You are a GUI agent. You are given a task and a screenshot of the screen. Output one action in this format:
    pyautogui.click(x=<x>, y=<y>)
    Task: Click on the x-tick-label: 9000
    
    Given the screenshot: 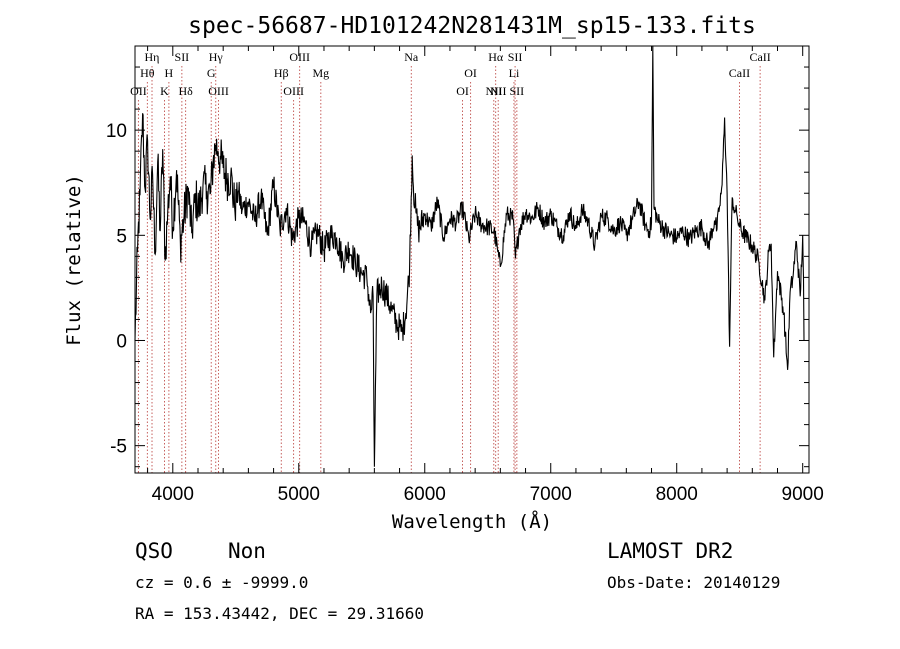 What is the action you would take?
    pyautogui.click(x=803, y=494)
    